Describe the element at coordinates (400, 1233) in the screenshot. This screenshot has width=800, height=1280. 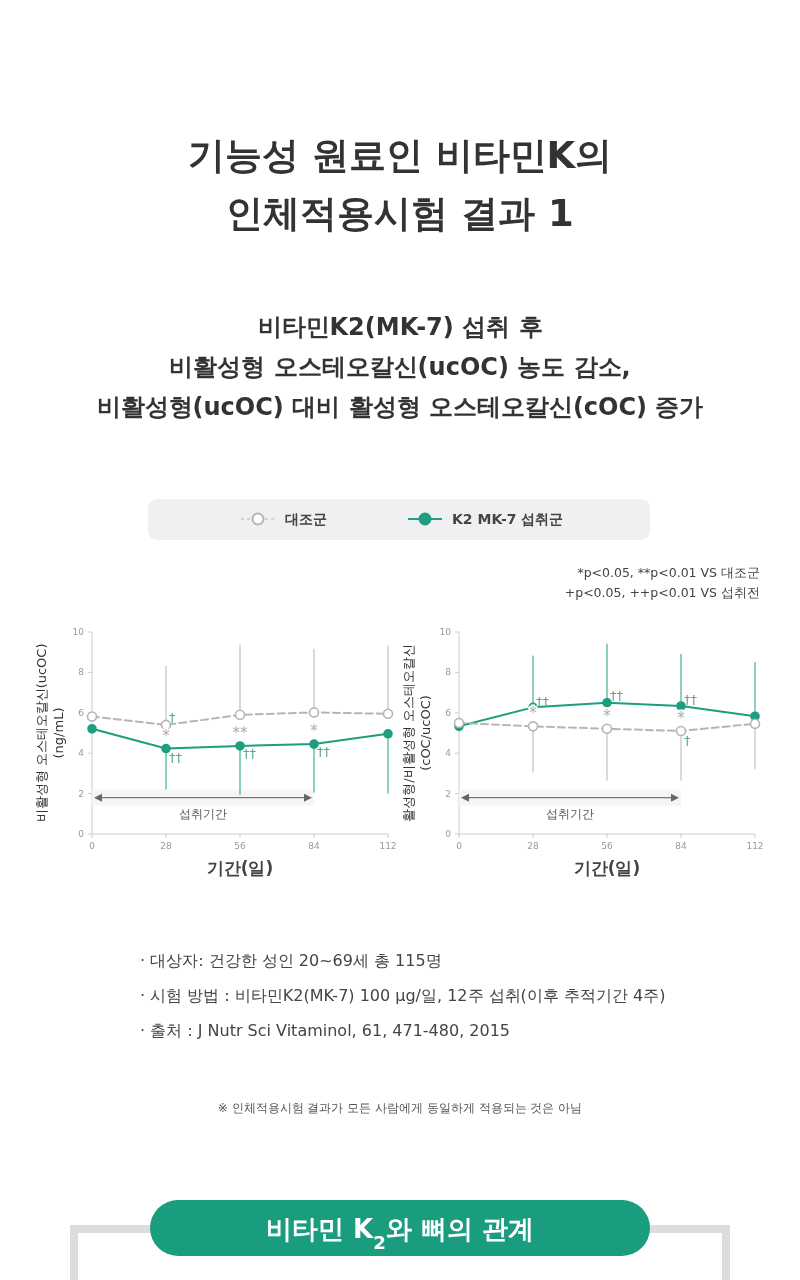
I see `text: 비타민 K$_{2}$와 뼈의 관계` at that location.